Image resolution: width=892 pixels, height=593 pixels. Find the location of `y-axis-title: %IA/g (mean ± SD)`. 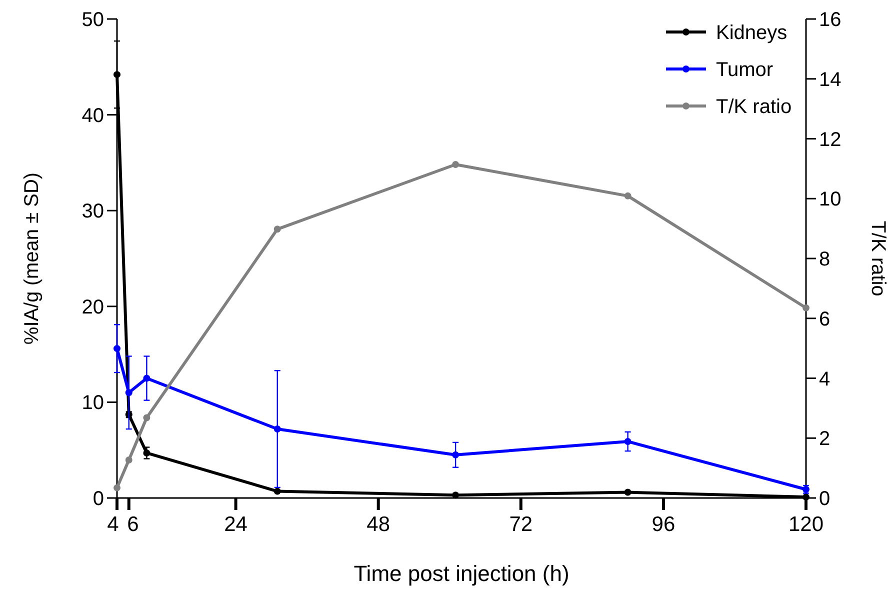

y-axis-title: %IA/g (mean ± SD) is located at coordinates (32, 258).